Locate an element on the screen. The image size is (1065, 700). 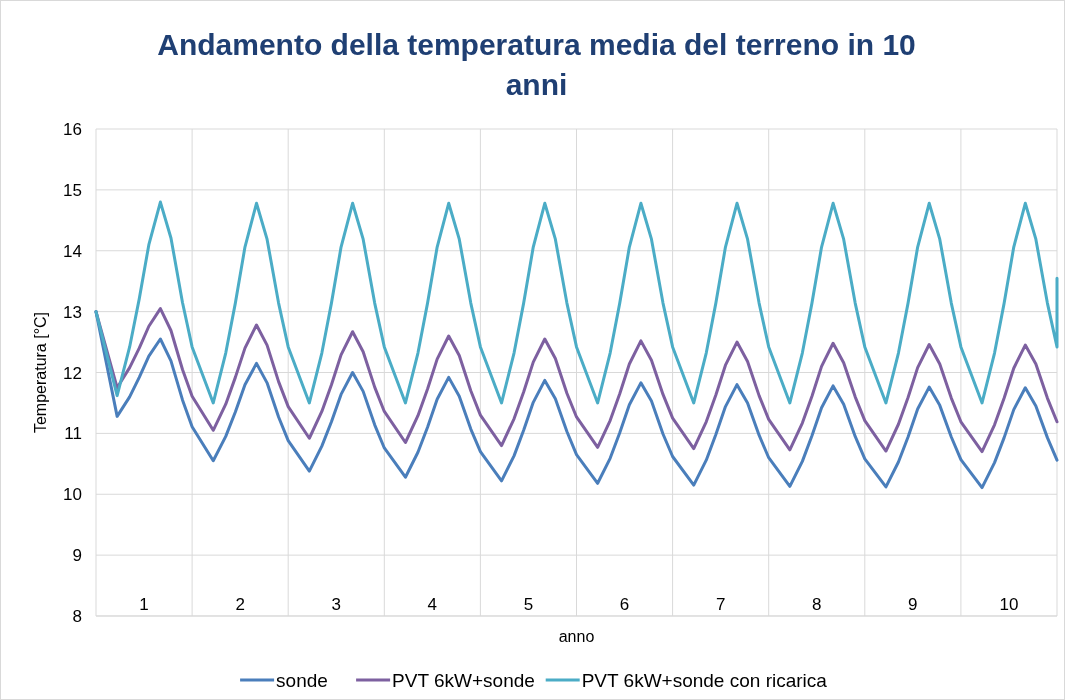
x-tick-label: 4 is located at coordinates (432, 604).